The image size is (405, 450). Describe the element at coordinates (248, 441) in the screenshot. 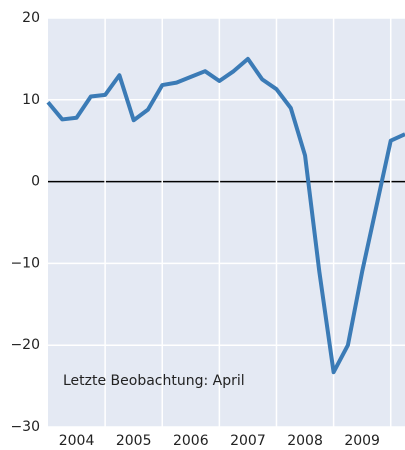

I see `x-tick-label: 2007` at that location.